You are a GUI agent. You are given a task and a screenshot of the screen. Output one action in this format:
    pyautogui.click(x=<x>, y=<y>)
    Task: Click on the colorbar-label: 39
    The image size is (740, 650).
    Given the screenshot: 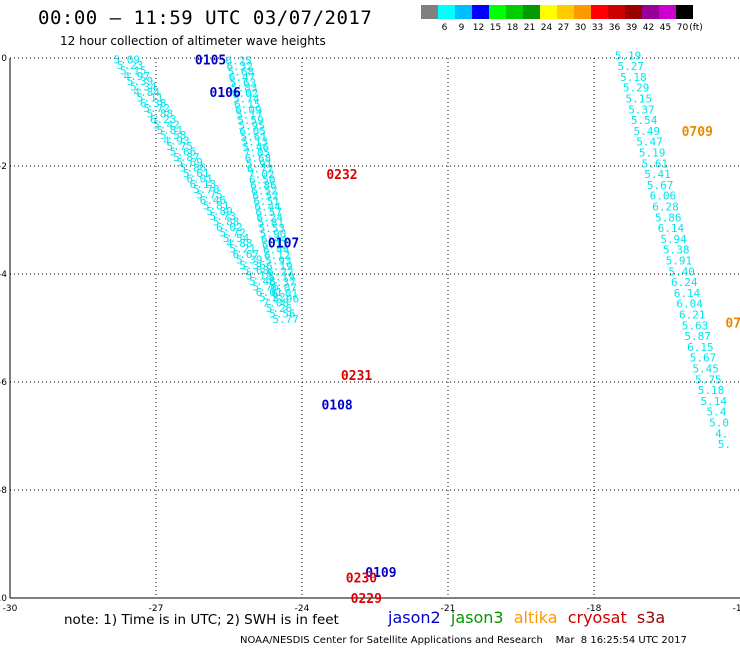 What is the action you would take?
    pyautogui.click(x=631, y=28)
    